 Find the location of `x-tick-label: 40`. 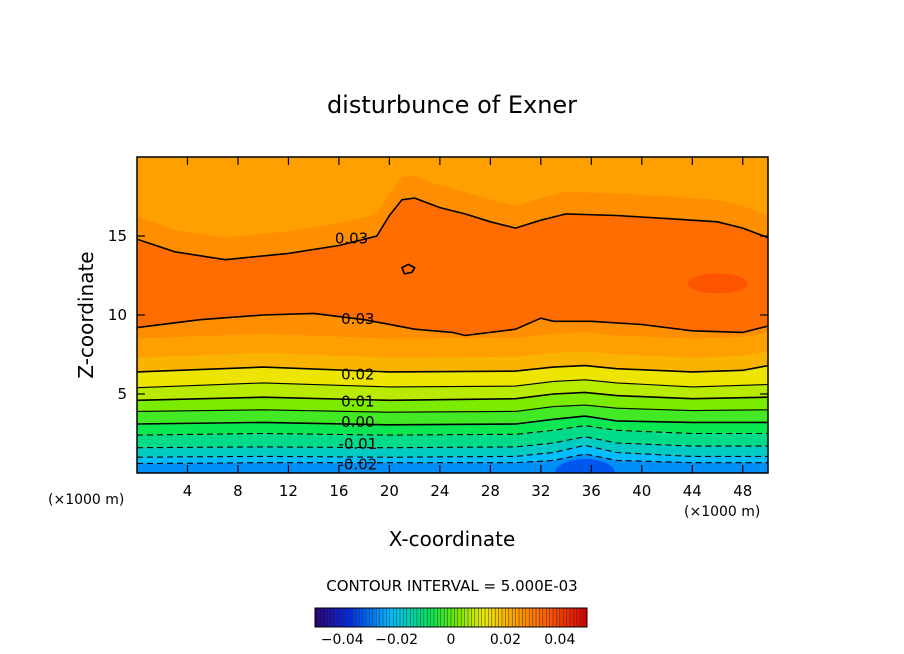

x-tick-label: 40 is located at coordinates (641, 491).